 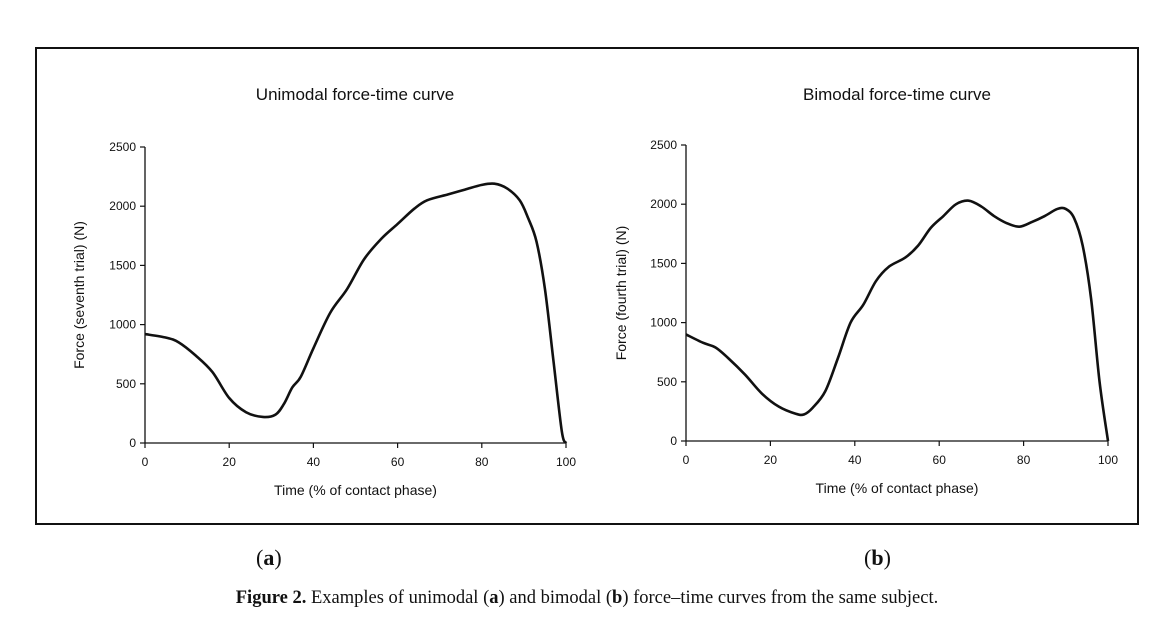 I want to click on y-axis-label: Force (seventh trial) (N), so click(x=79, y=295).